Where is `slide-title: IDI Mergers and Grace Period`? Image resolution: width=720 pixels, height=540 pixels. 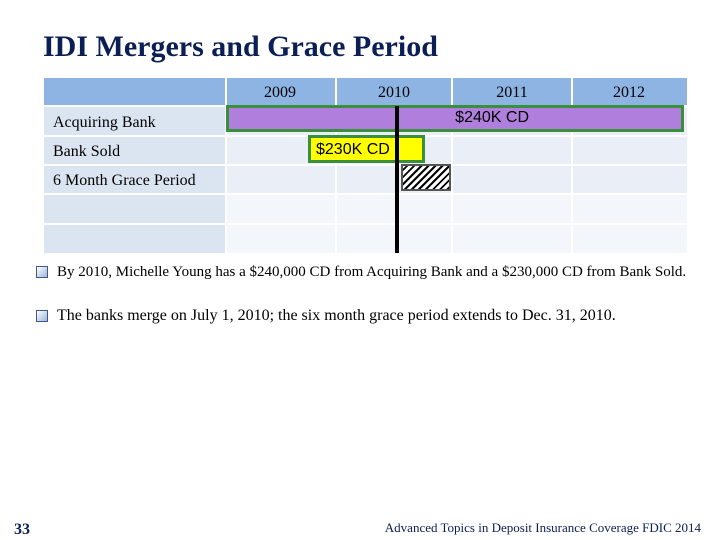 slide-title: IDI Mergers and Grace Period is located at coordinates (240, 46).